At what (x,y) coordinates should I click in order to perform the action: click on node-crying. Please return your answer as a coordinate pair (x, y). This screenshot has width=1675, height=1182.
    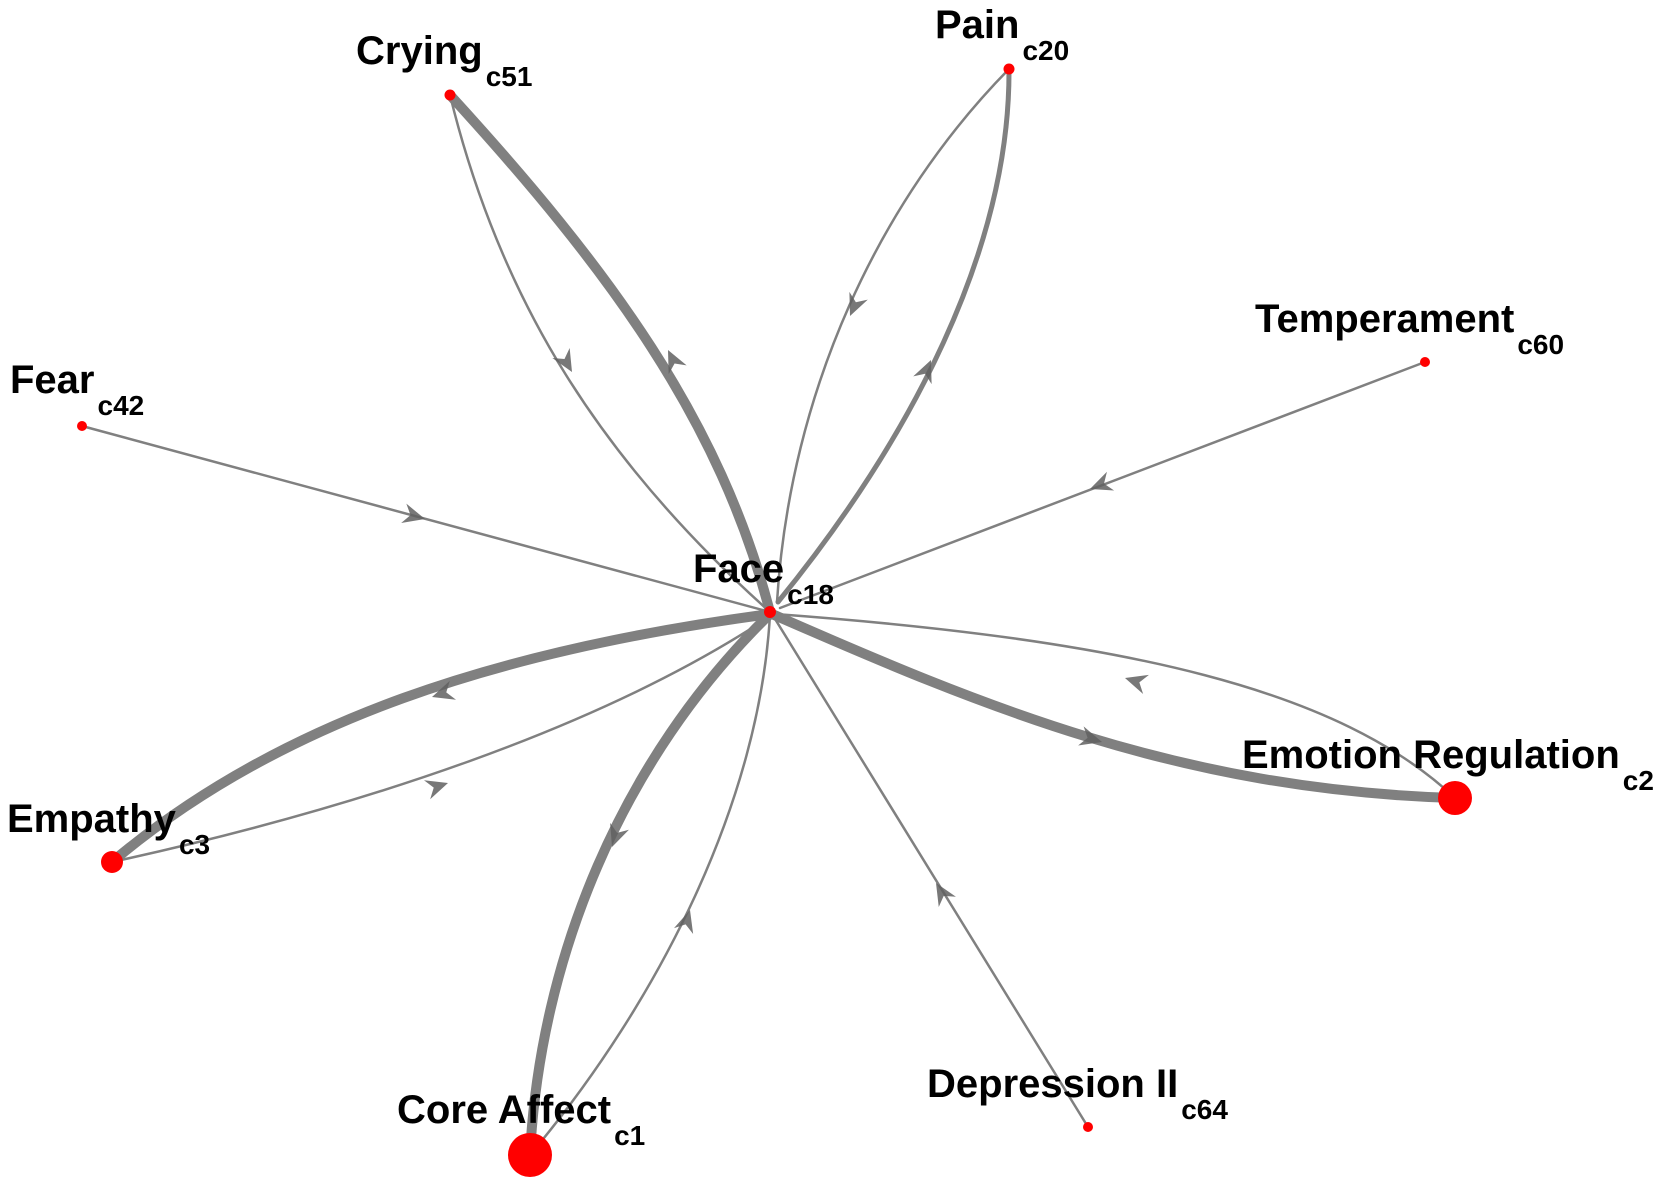
    Looking at the image, I should click on (450, 95).